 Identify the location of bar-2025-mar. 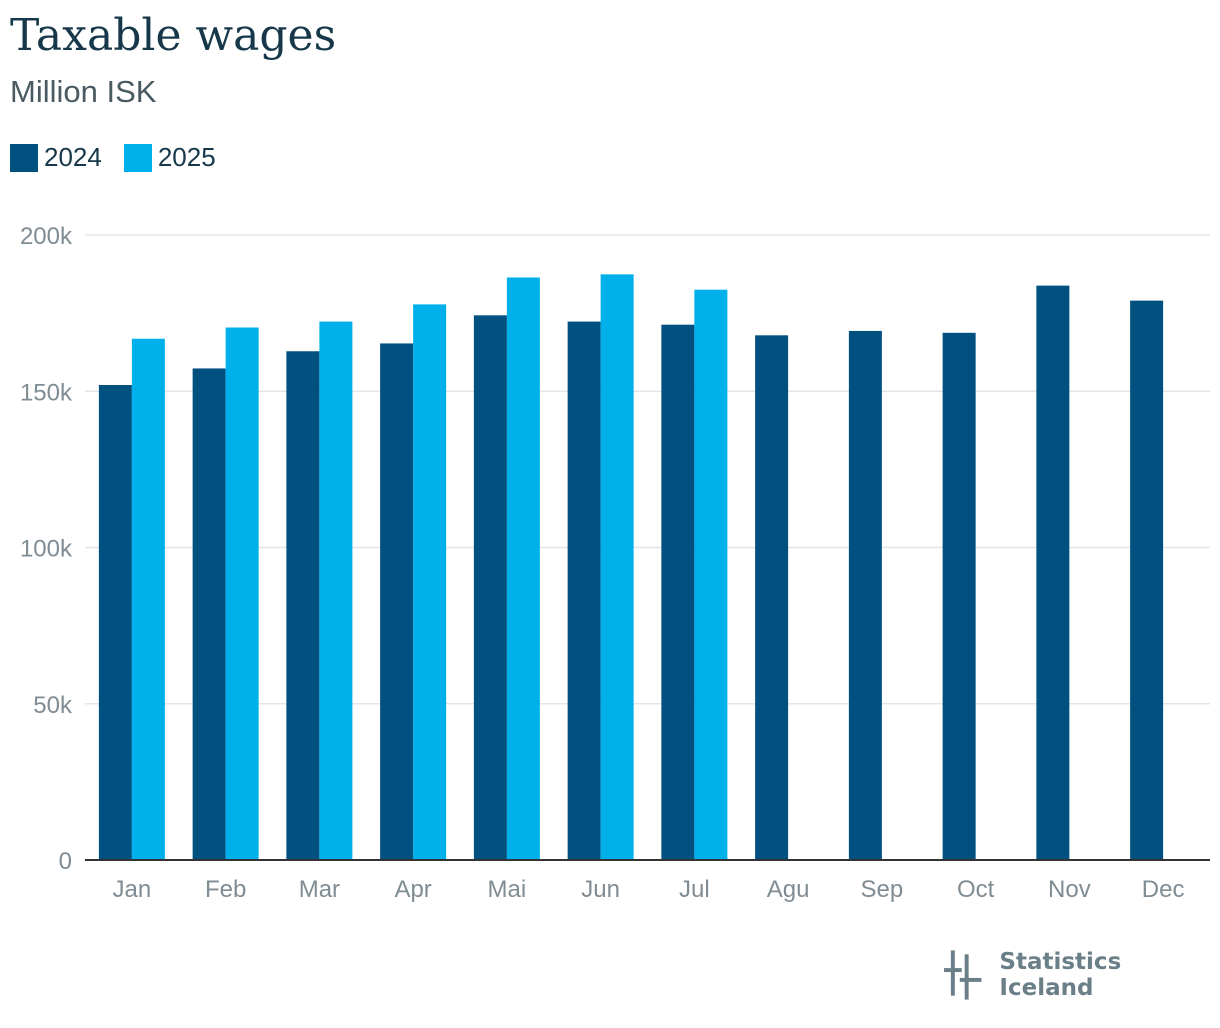
(336, 590).